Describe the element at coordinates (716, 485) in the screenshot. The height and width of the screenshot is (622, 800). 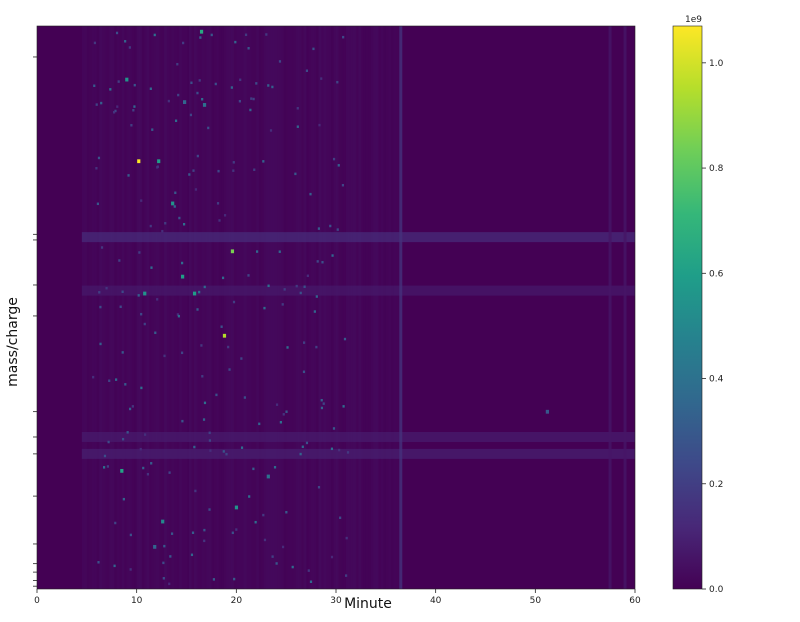
I see `colorbar-tick-label: 0.2` at that location.